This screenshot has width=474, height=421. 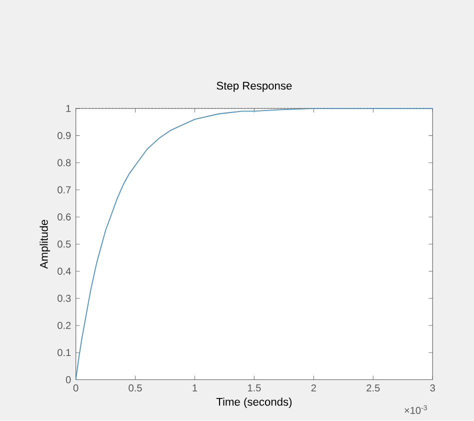 What do you see at coordinates (45, 244) in the screenshot?
I see `y-axis-title: Amplitude` at bounding box center [45, 244].